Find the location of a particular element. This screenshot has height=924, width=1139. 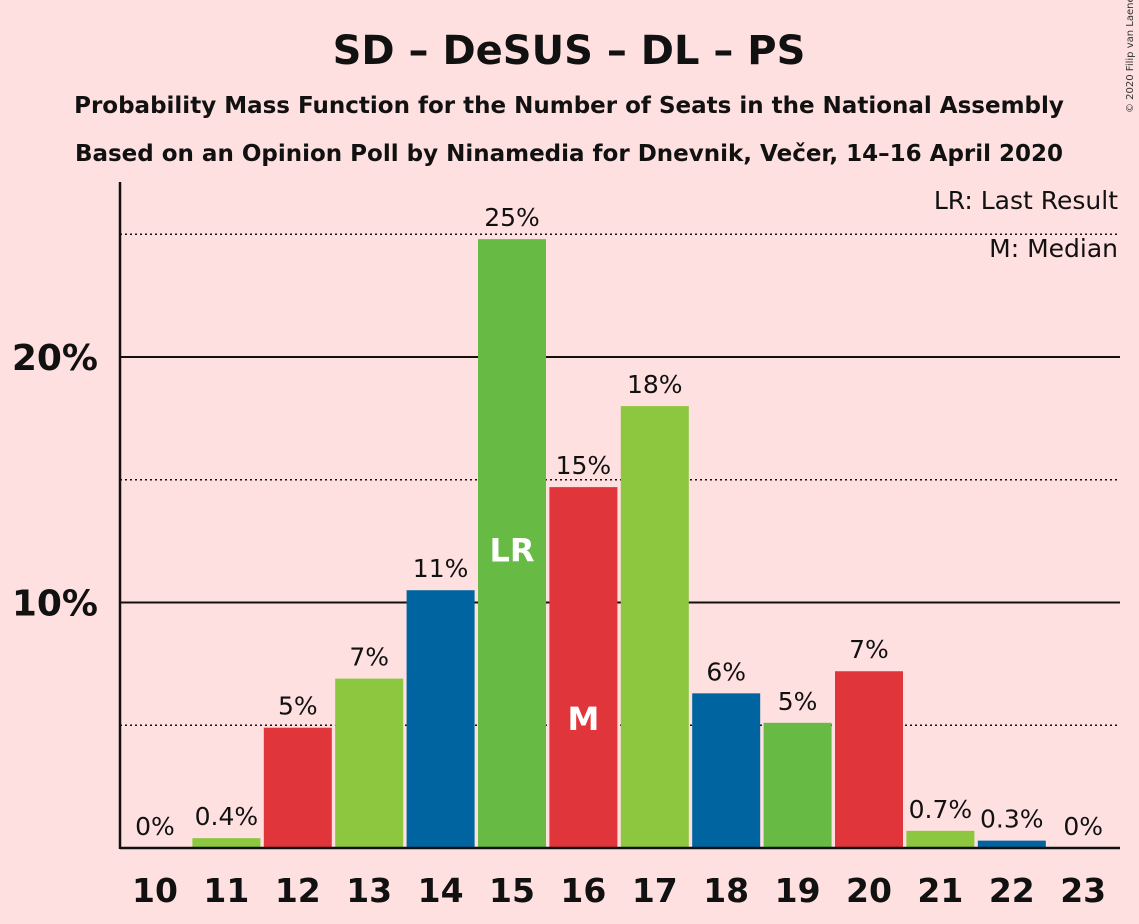

x-tick-label: 14 is located at coordinates (441, 890).